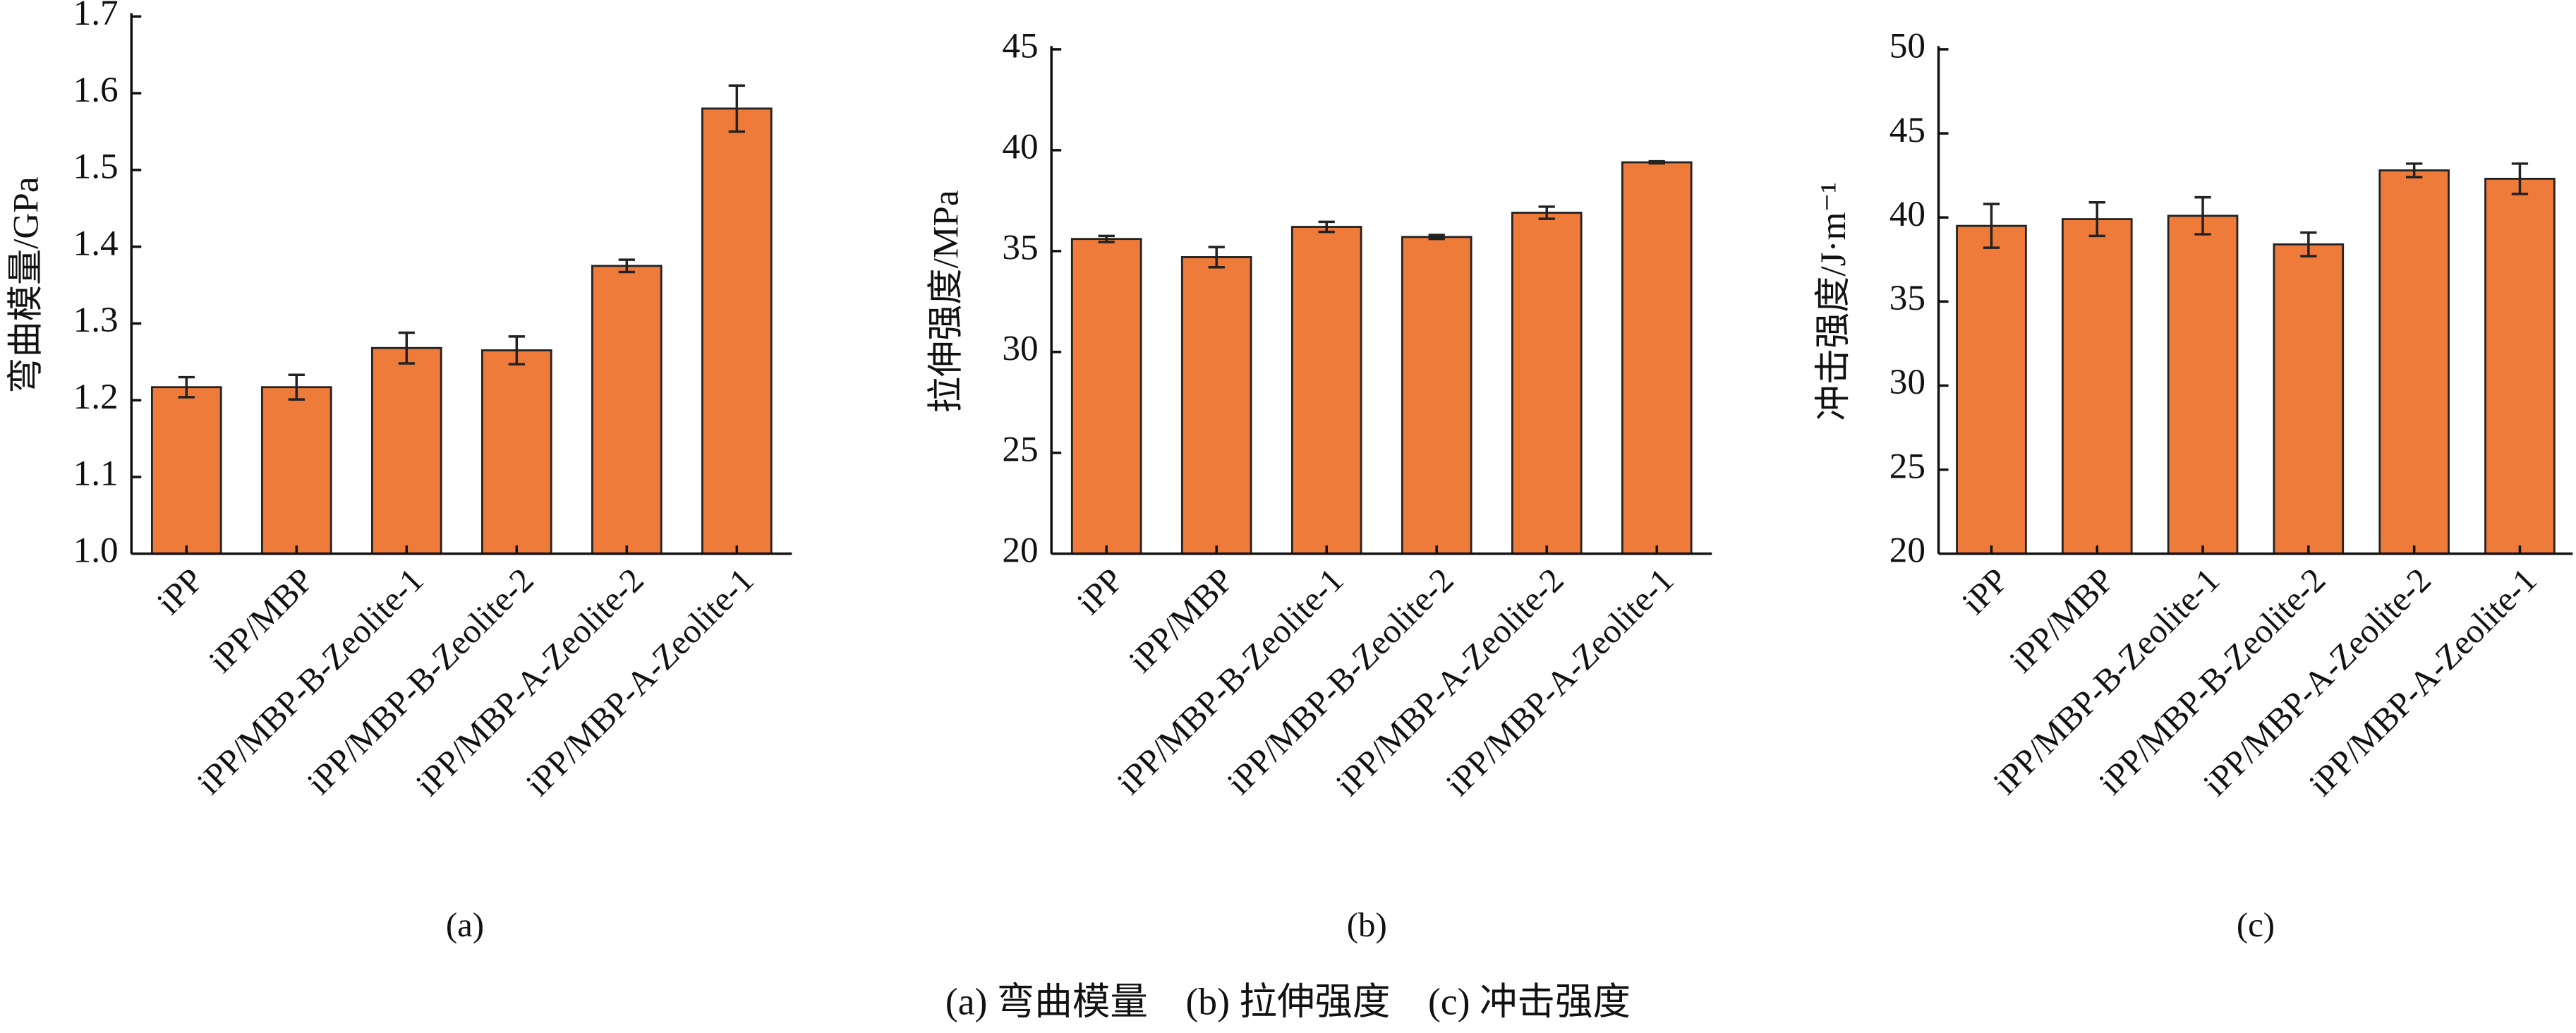 This screenshot has height=1033, width=2576. What do you see at coordinates (96, 320) in the screenshot?
I see `y-tick-label: 1.3` at bounding box center [96, 320].